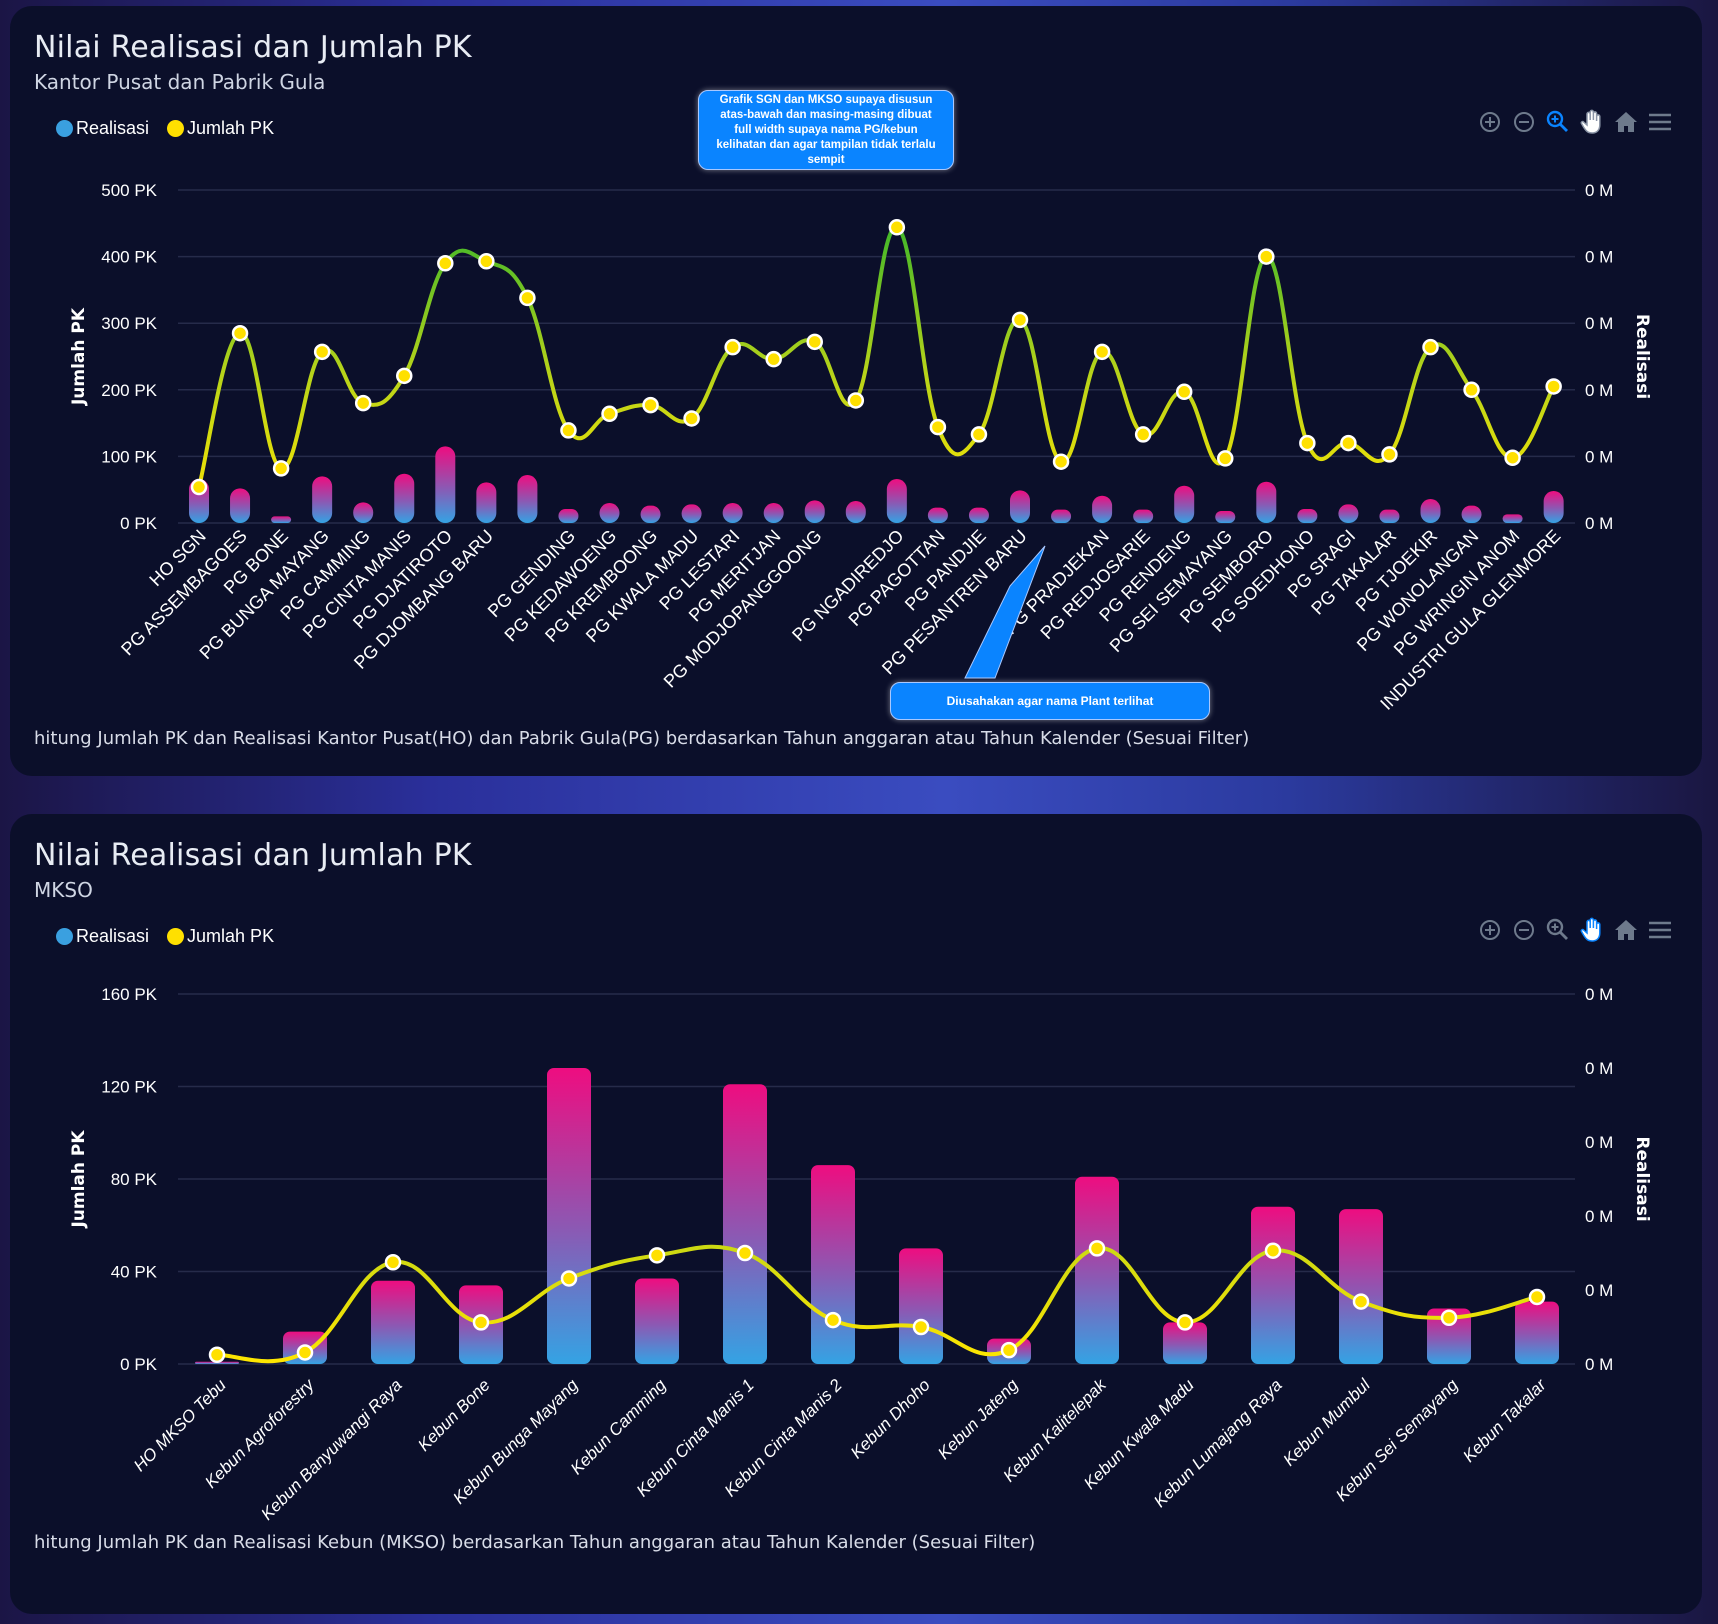 This screenshot has width=1718, height=1624. Describe the element at coordinates (180, 1425) in the screenshot. I see `x-axis-tick-label: HO MKSO Tebu` at that location.